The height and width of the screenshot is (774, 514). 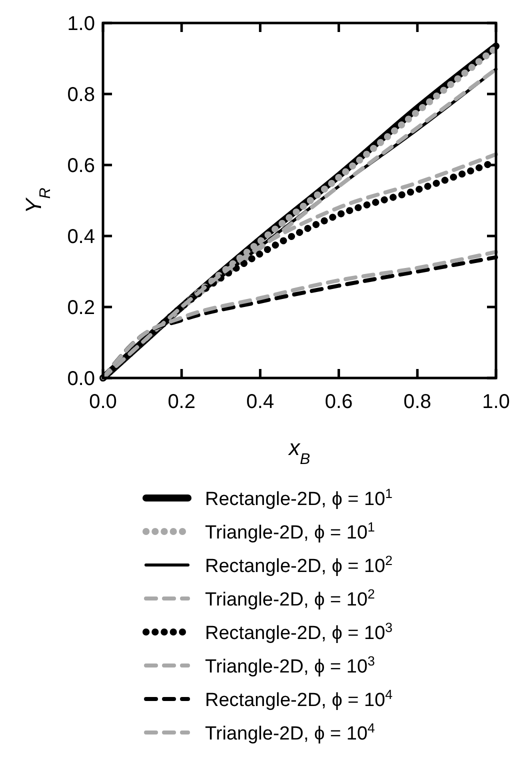 What do you see at coordinates (103, 402) in the screenshot?
I see `x-tick-label: 0.0` at bounding box center [103, 402].